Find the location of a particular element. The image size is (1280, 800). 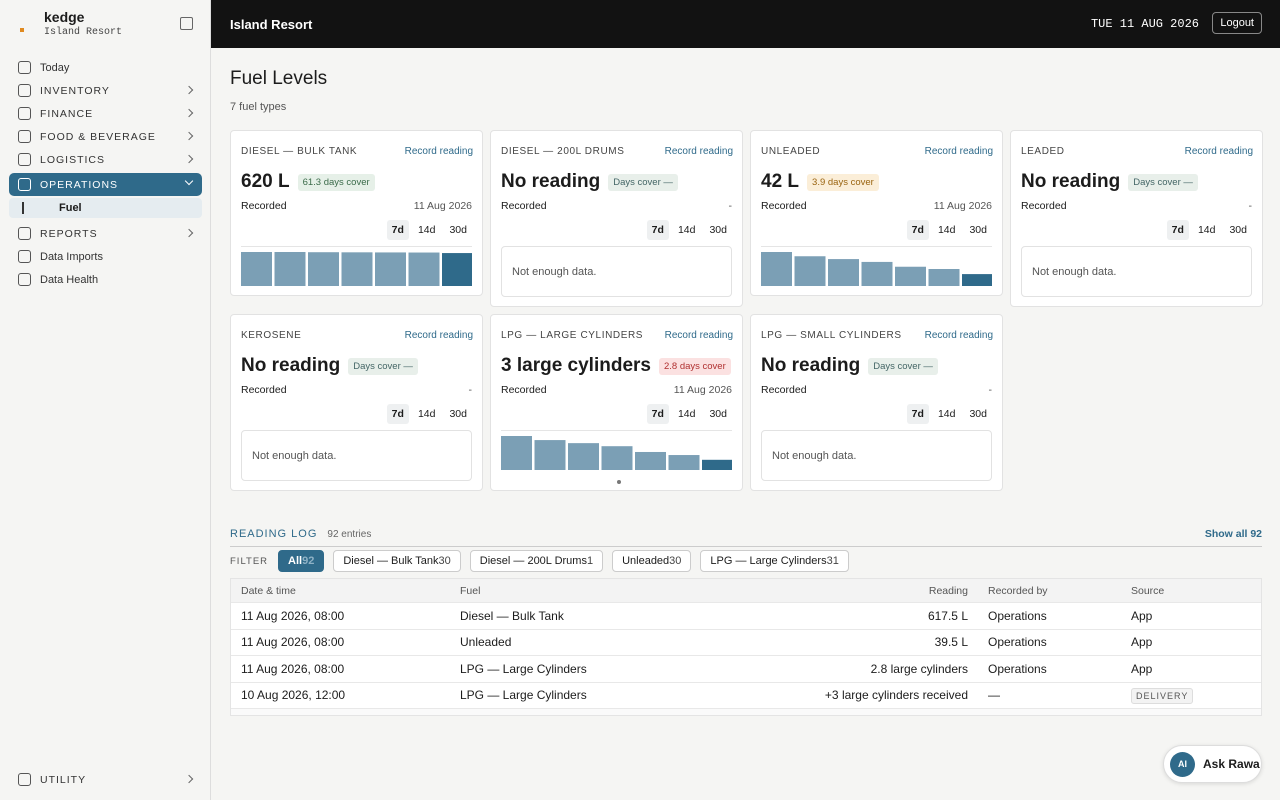

reading-row: No reading Days cover — is located at coordinates (1136, 182).